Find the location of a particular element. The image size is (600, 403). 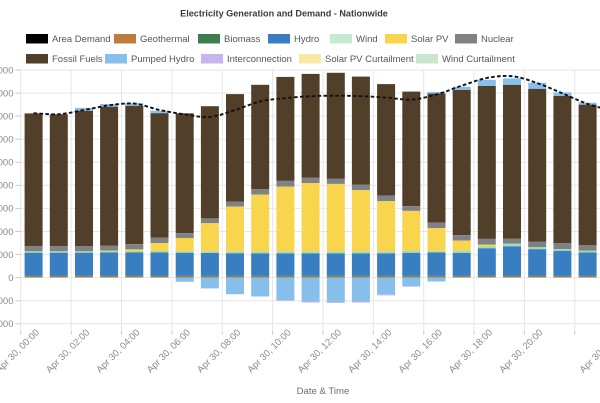

svg-text: Wind Curtailment is located at coordinates (478, 59).